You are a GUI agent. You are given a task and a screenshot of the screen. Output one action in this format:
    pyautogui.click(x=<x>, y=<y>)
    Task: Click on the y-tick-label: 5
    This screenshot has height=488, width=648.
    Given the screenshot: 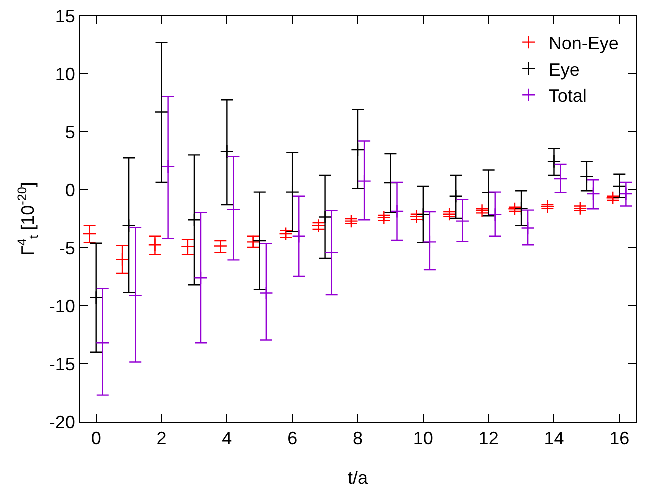 What is the action you would take?
    pyautogui.click(x=70, y=132)
    